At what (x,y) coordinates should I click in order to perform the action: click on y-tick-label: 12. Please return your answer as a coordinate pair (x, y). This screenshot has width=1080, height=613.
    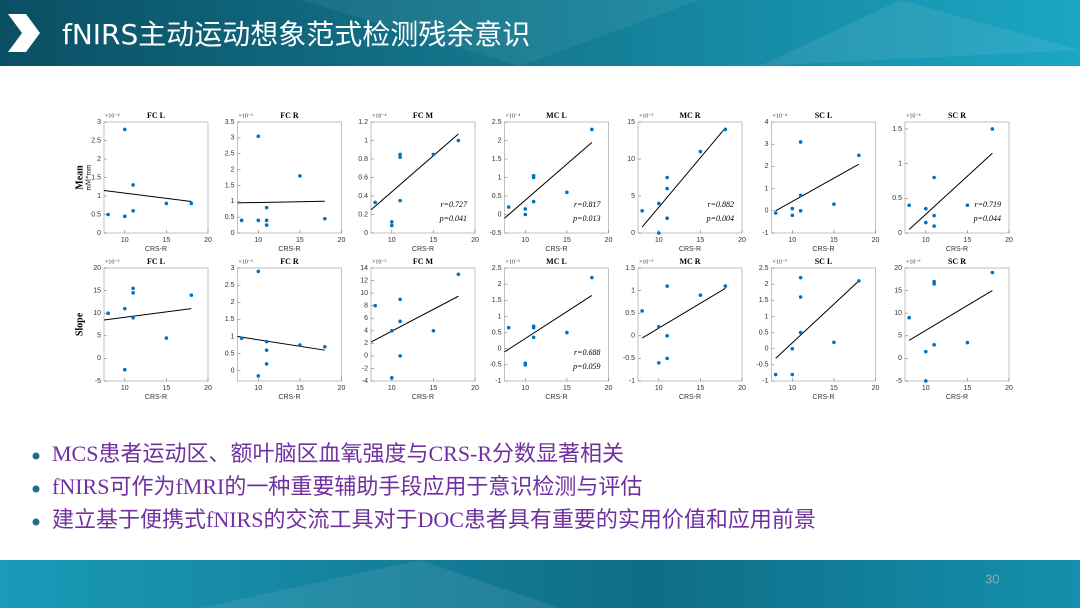
    Looking at the image, I should click on (364, 280).